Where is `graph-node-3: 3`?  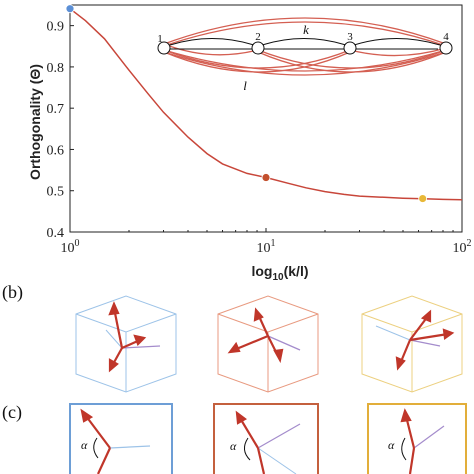
graph-node-3: 3 is located at coordinates (350, 43).